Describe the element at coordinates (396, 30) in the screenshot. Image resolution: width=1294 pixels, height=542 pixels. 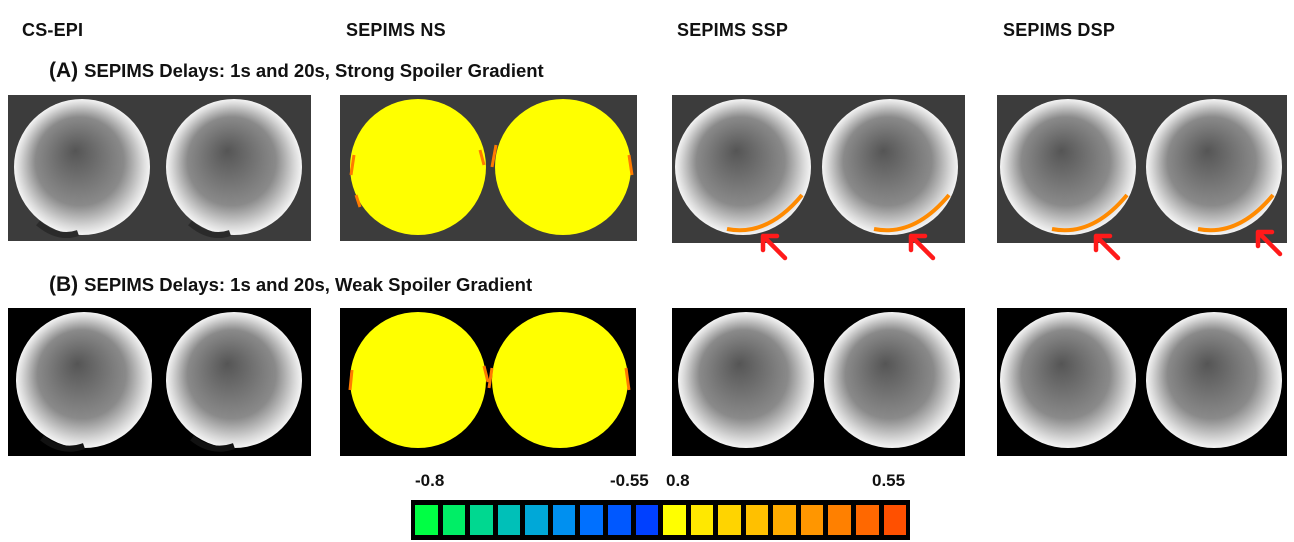
I see `column-header-sepims-ns: SEPIMS NS` at that location.